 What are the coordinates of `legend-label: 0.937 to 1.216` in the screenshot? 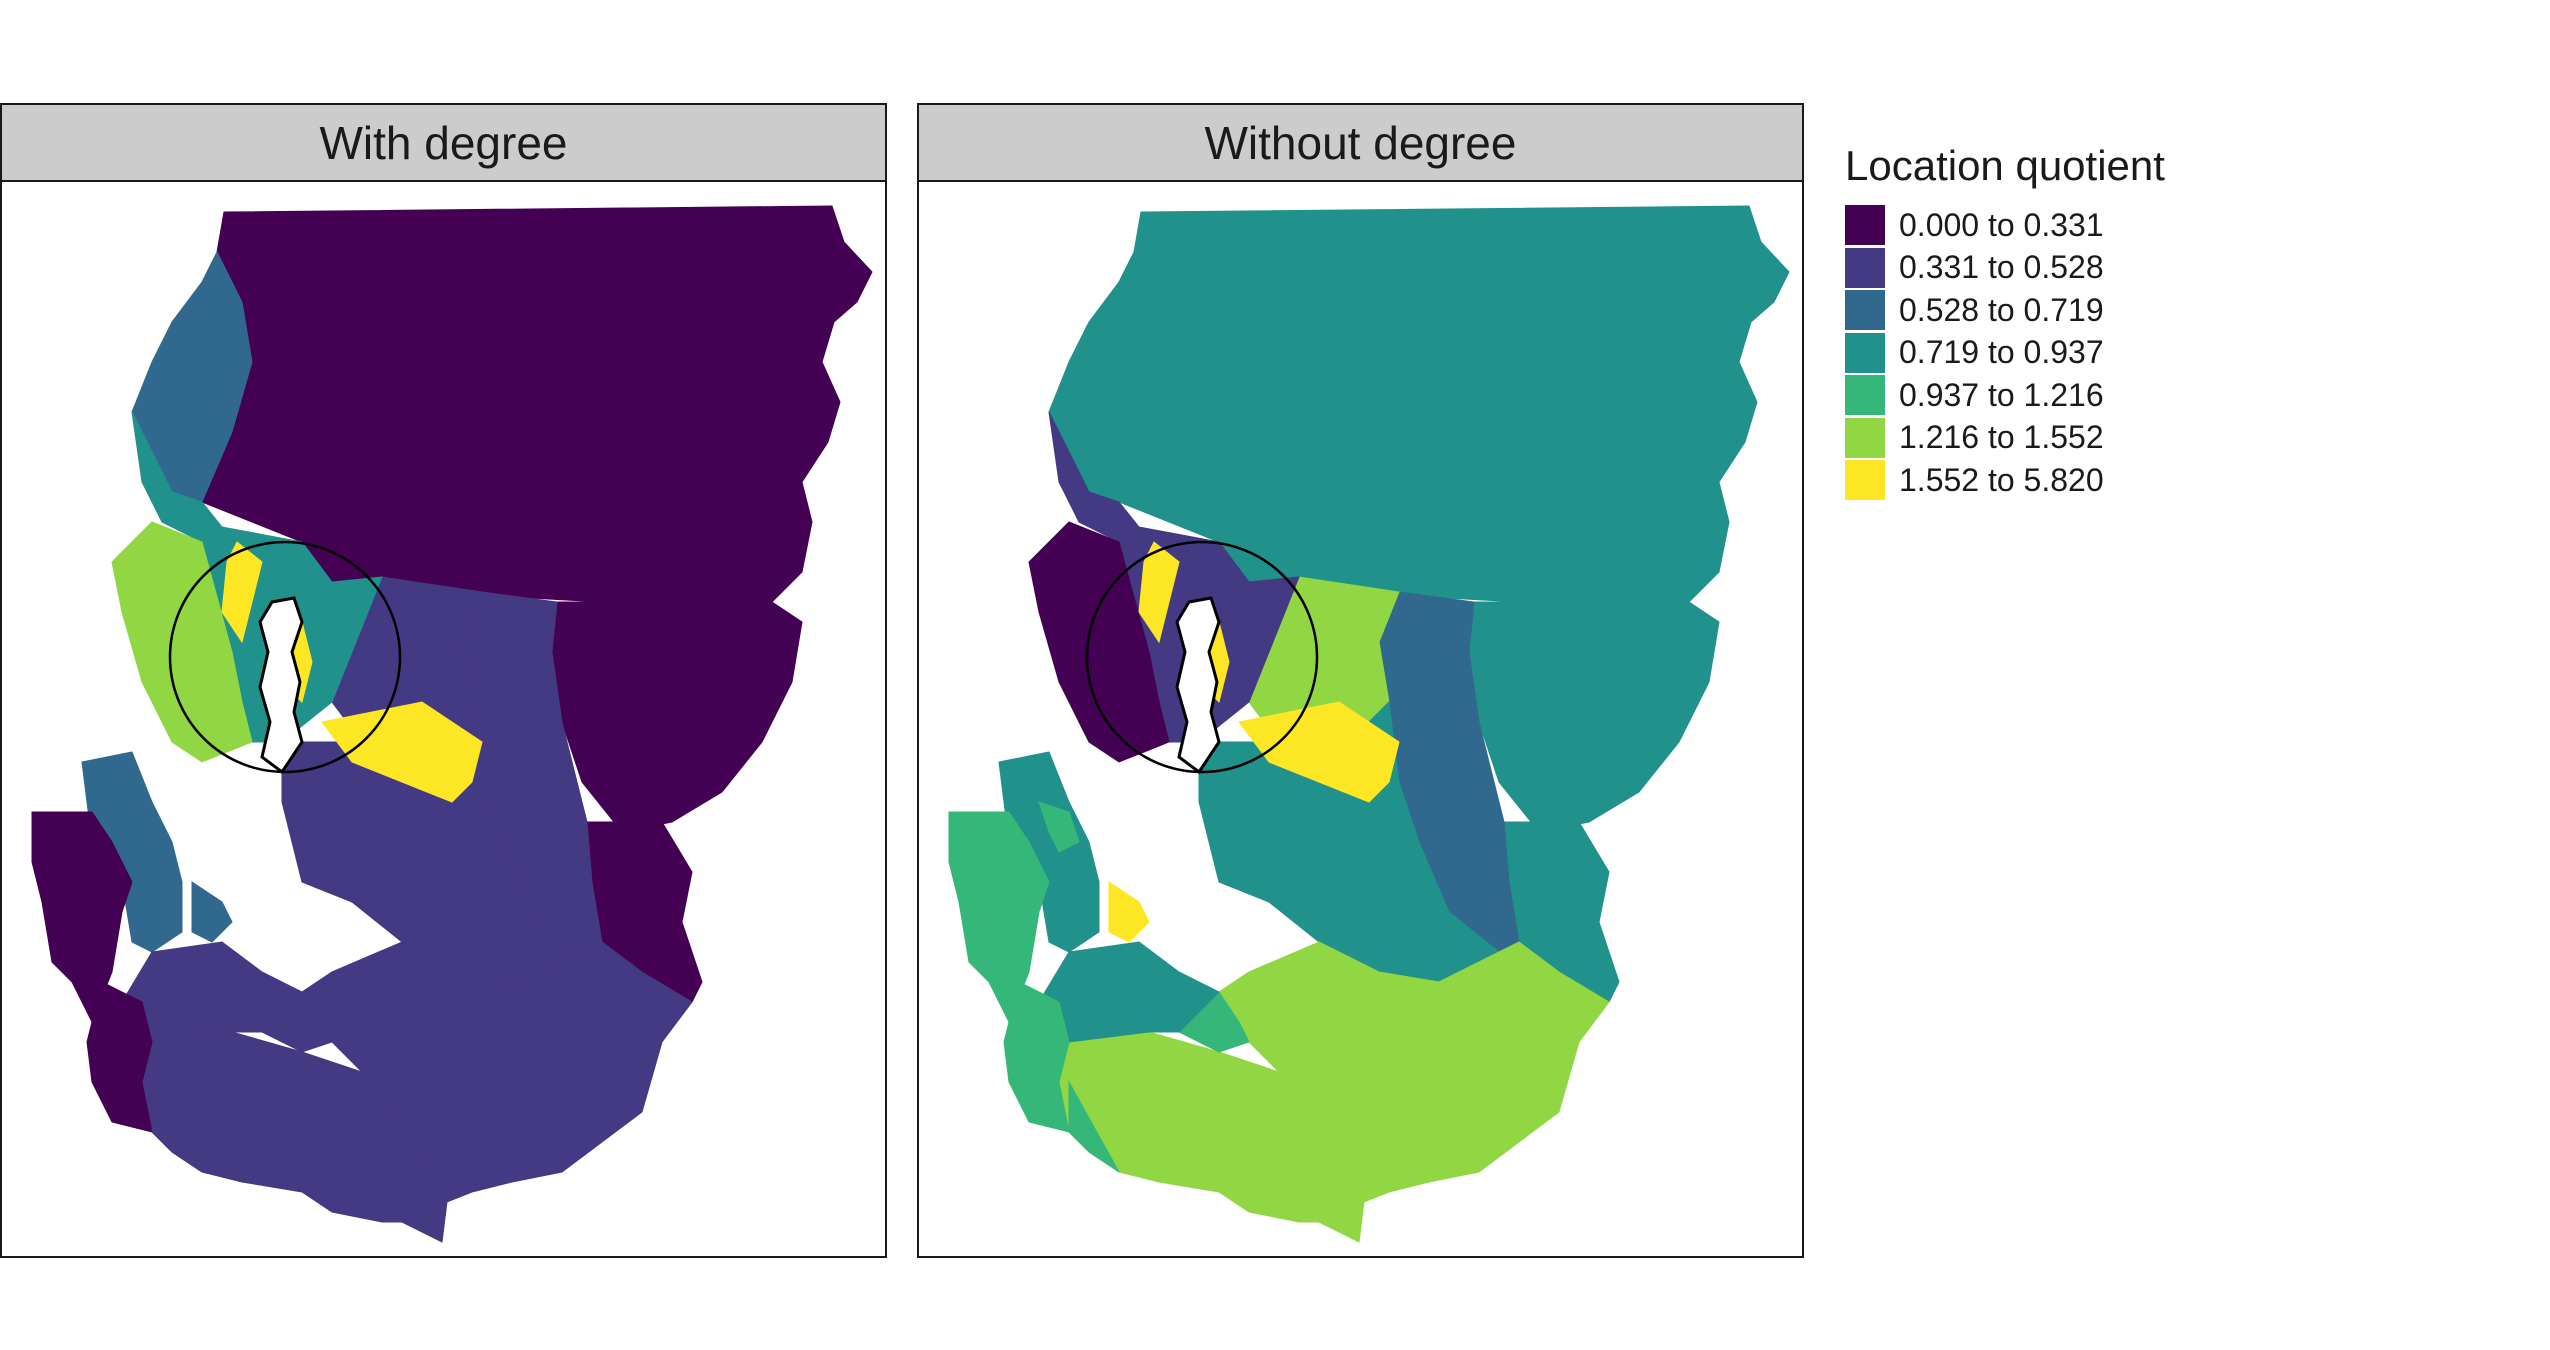 It's located at (2001, 394).